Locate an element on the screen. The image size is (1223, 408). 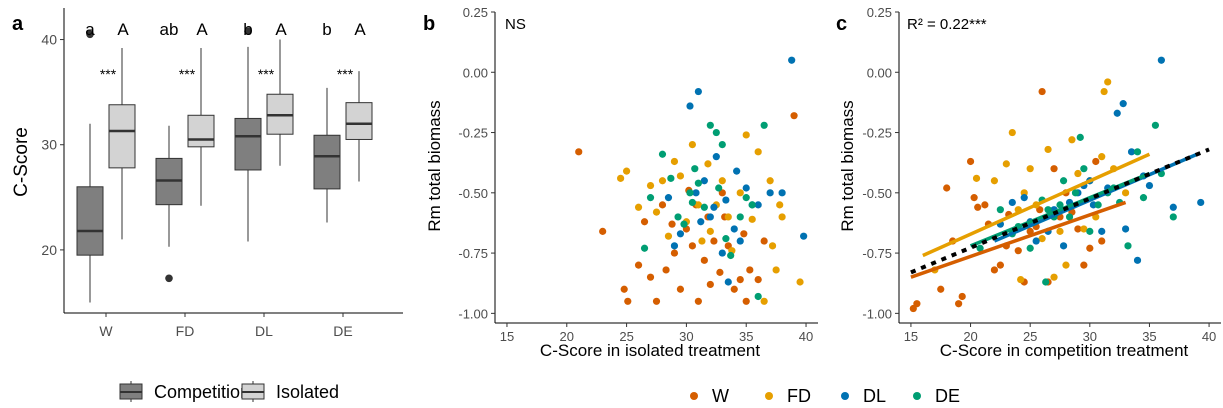
panel-a-y-tick-label: 20 is located at coordinates (49, 250).